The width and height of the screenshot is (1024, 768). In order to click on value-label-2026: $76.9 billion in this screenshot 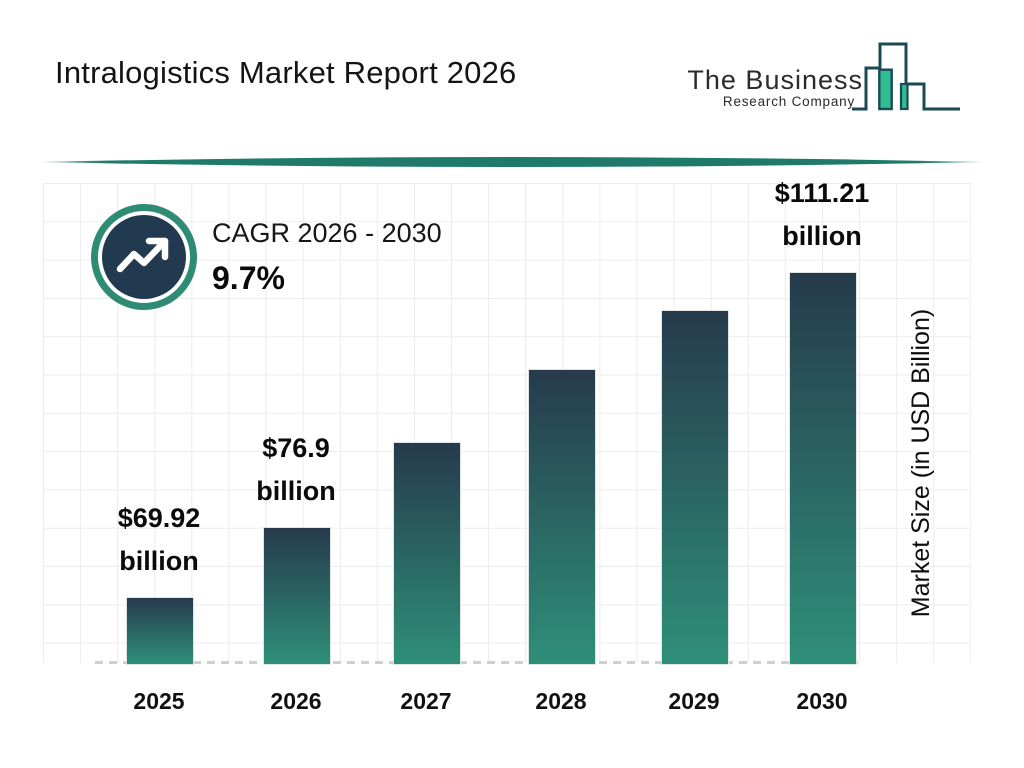, I will do `click(296, 469)`.